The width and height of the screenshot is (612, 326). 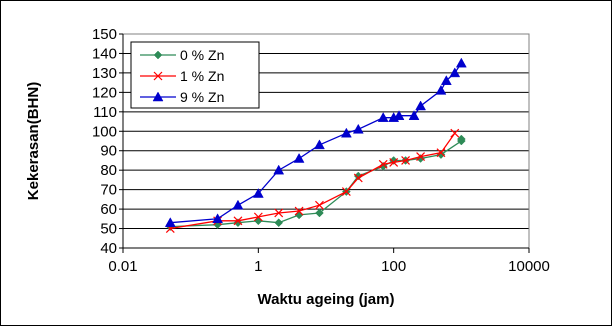 What do you see at coordinates (108, 229) in the screenshot?
I see `y-tick-label: 50` at bounding box center [108, 229].